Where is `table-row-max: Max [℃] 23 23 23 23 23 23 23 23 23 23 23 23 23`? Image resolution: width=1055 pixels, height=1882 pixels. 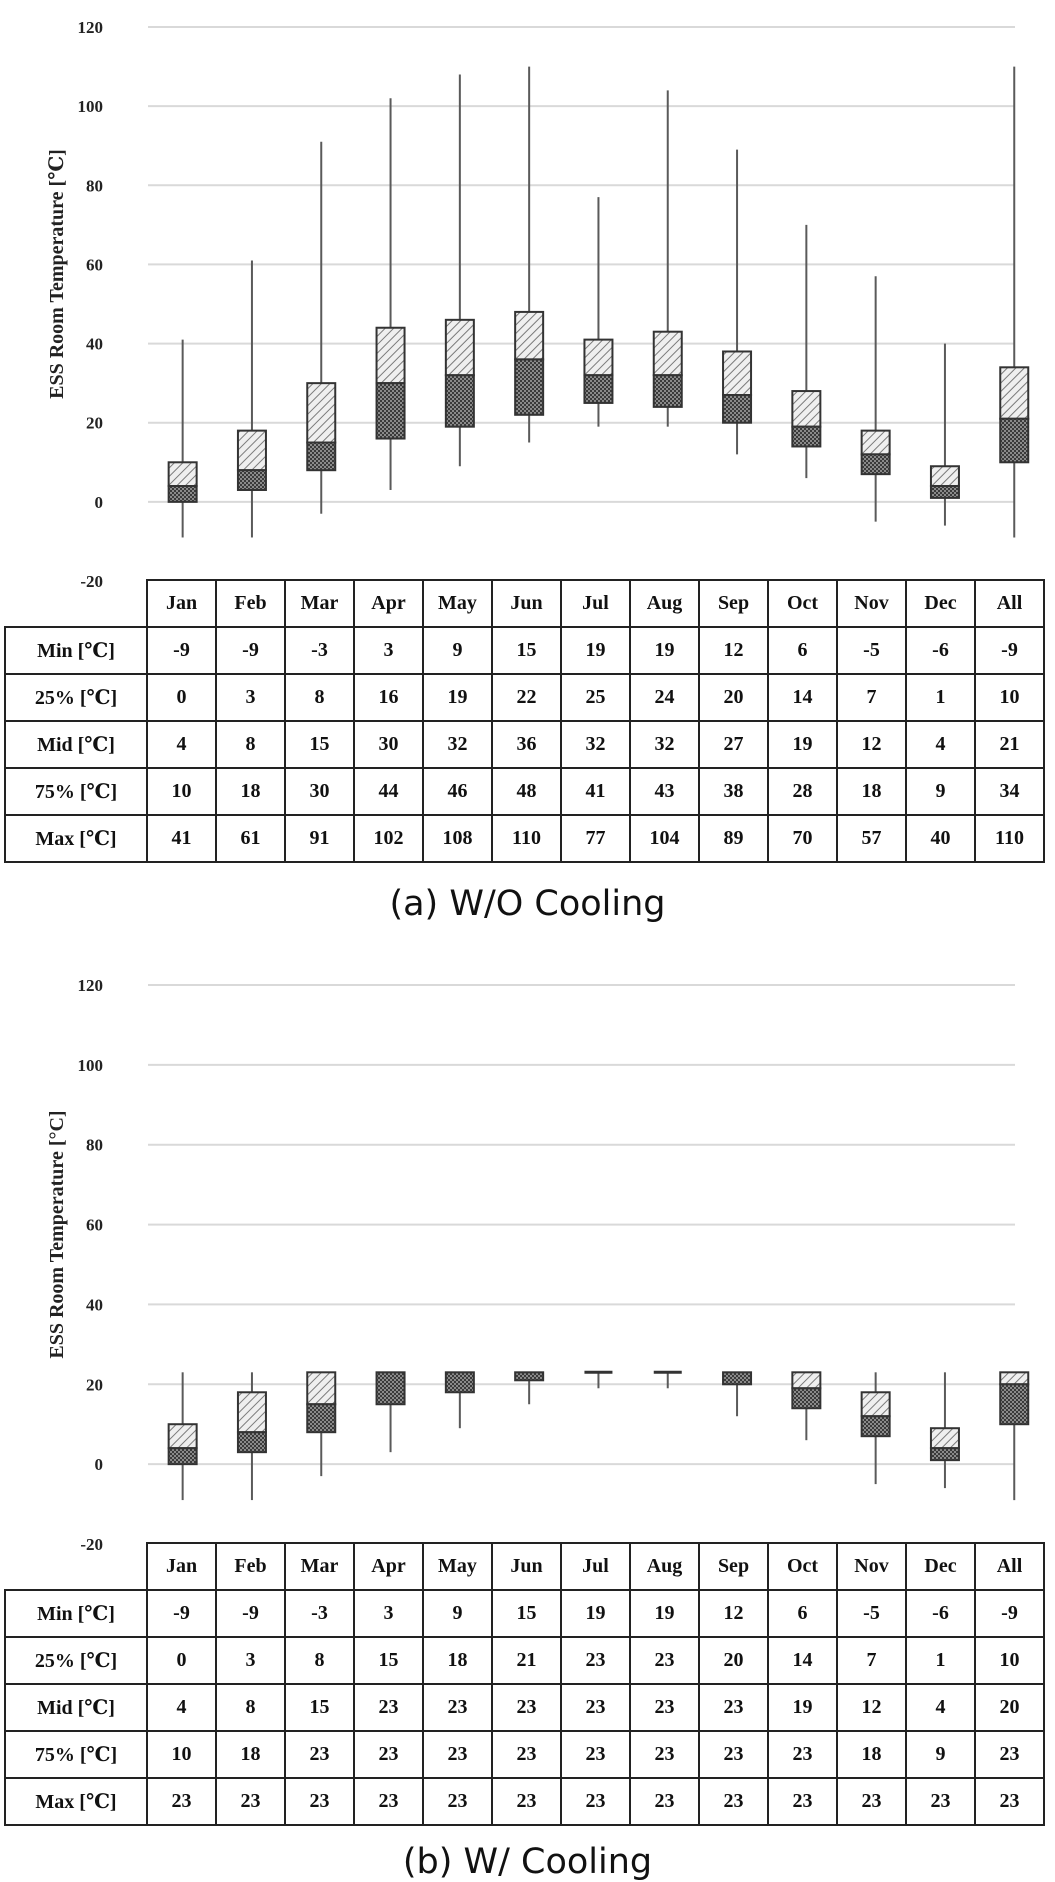
table-row-max: Max [℃] 23 23 23 23 23 23 23 23 23 23 23 23 23 is located at coordinates (524, 1801).